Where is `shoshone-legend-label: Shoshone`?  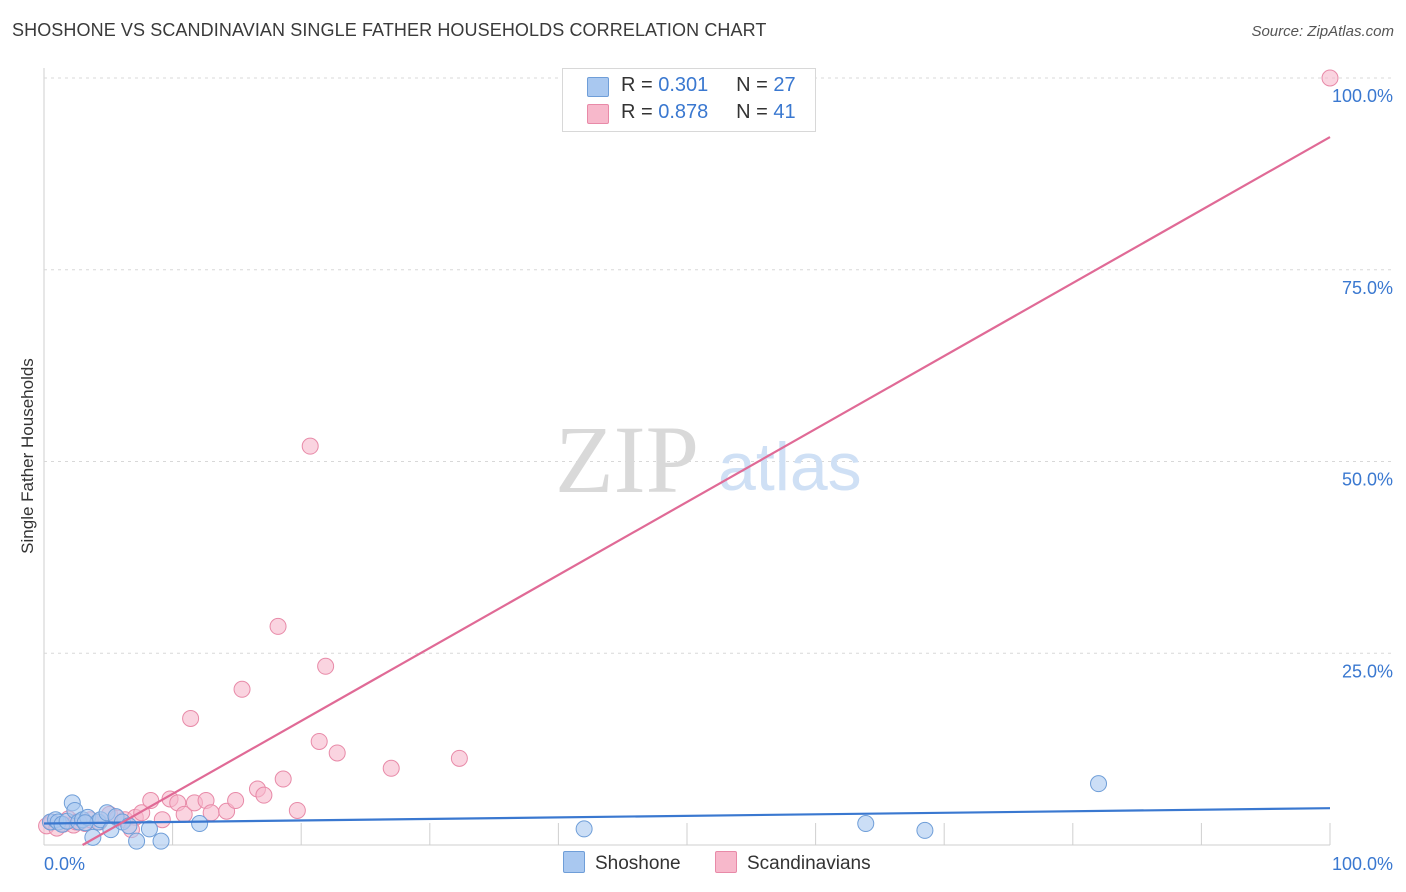 shoshone-legend-label: Shoshone is located at coordinates (638, 863).